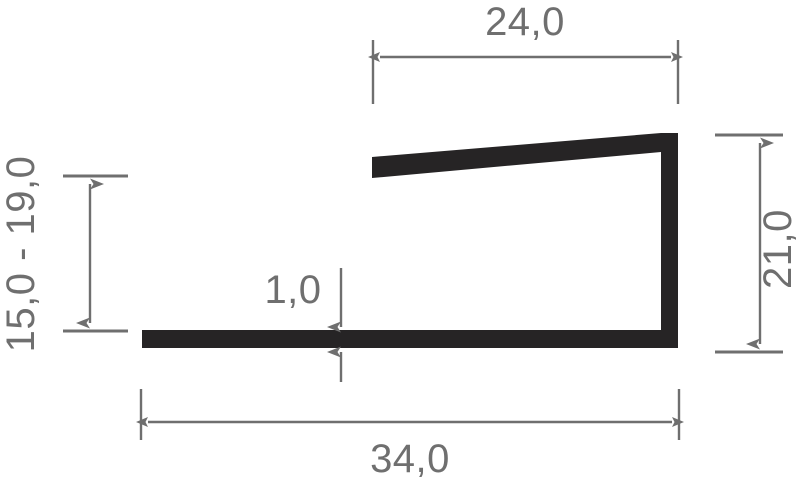 The height and width of the screenshot is (480, 810). What do you see at coordinates (303, 325) in the screenshot?
I see `dimension-thickness: 1,0` at bounding box center [303, 325].